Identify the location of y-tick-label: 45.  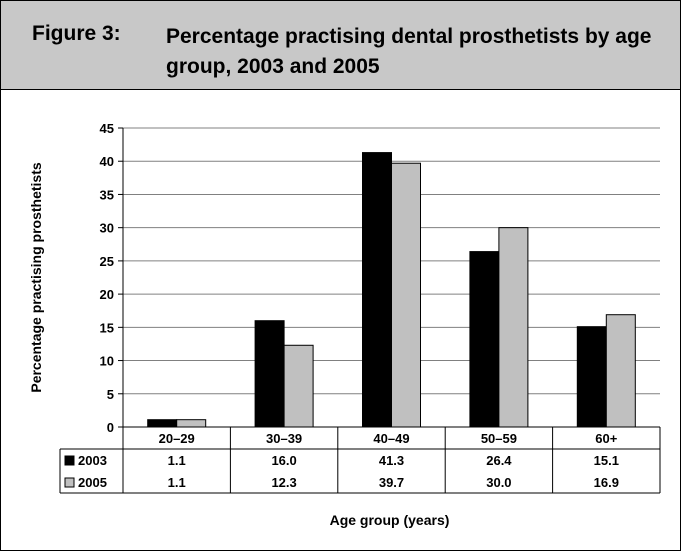
(107, 128).